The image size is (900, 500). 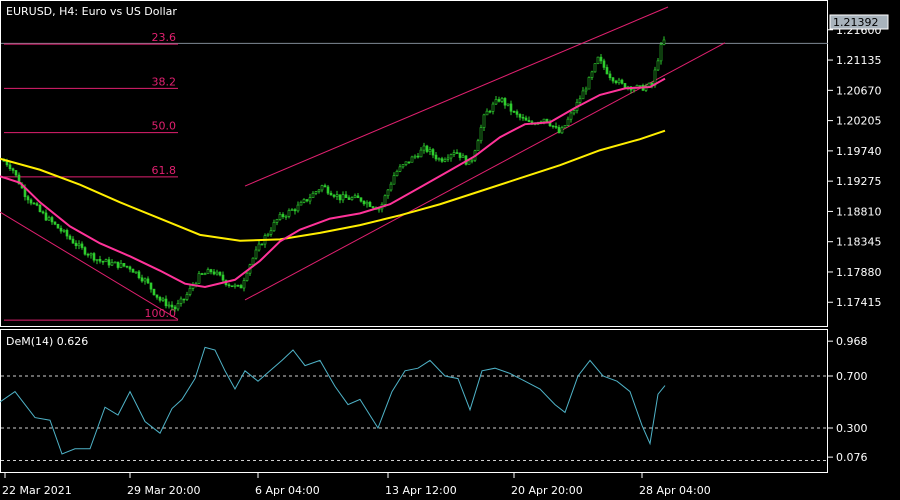 I want to click on indicator-label: DeM(14) 0.626, so click(x=47, y=341).